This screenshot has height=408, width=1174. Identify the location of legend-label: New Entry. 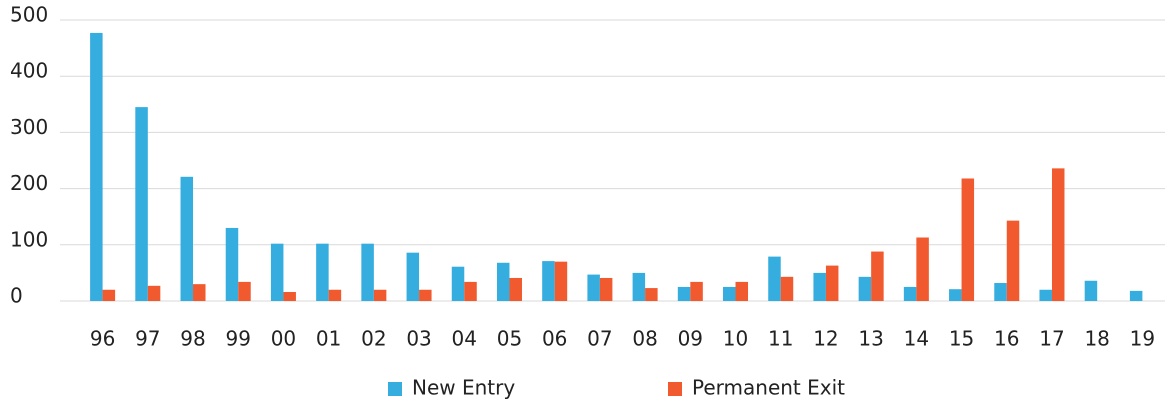
(463, 388).